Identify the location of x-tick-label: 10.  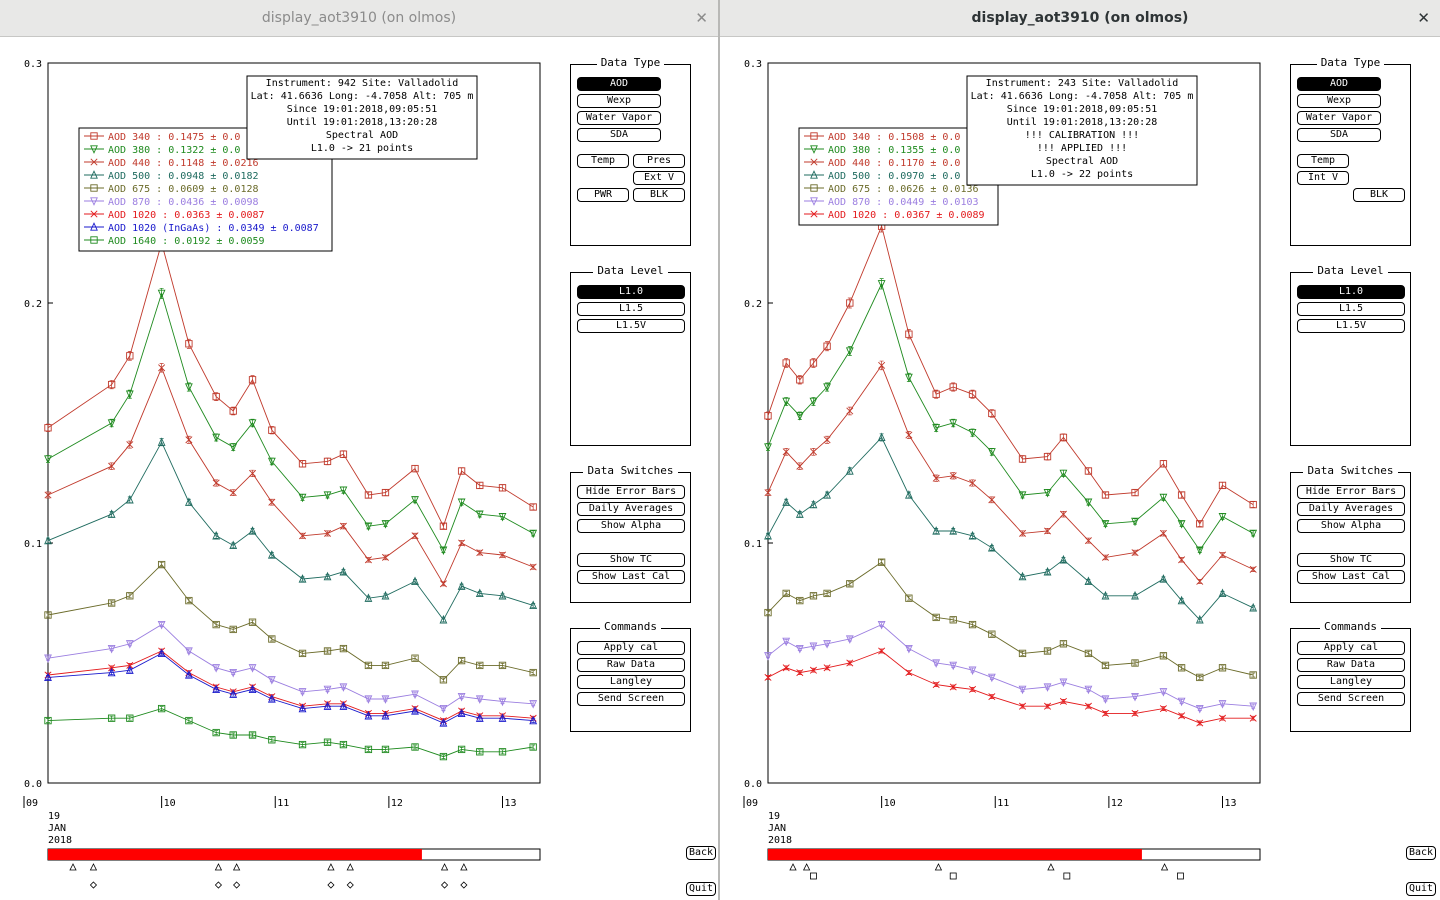
(170, 803).